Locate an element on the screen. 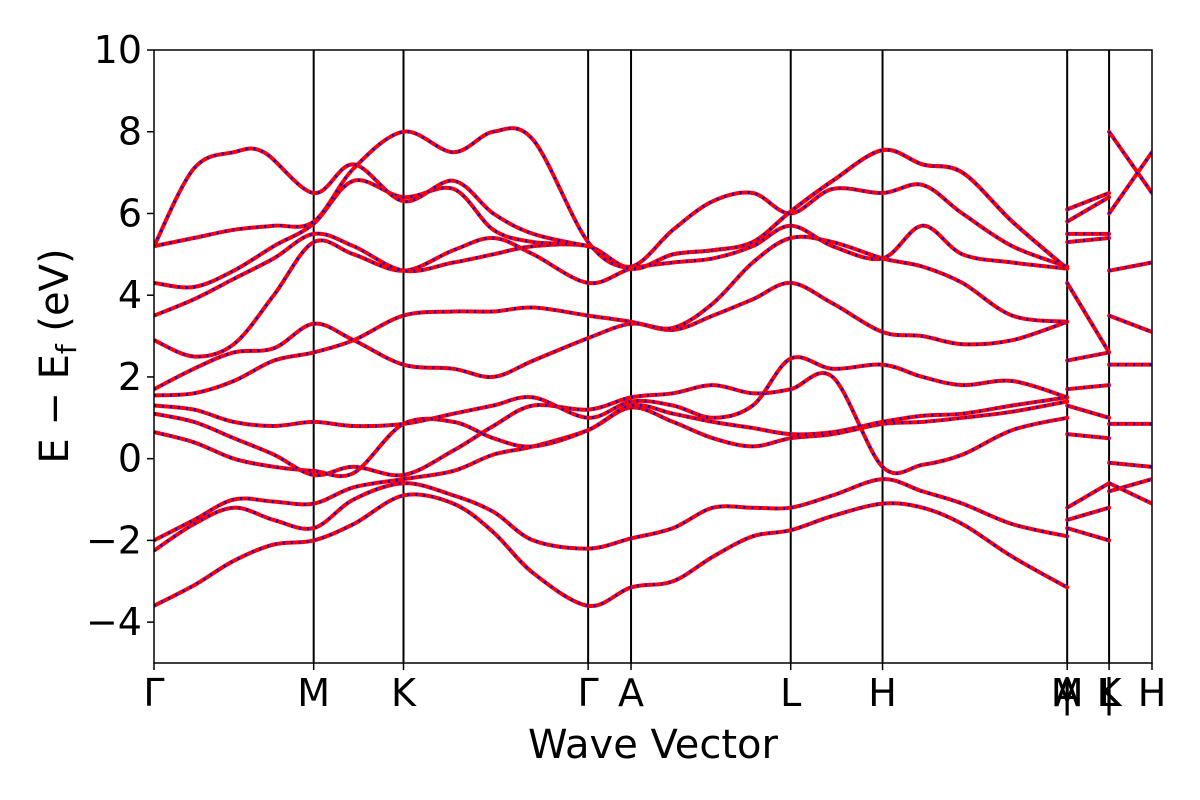 The image size is (1200, 800). y-axis-label-subscript: f is located at coordinates (66, 348).